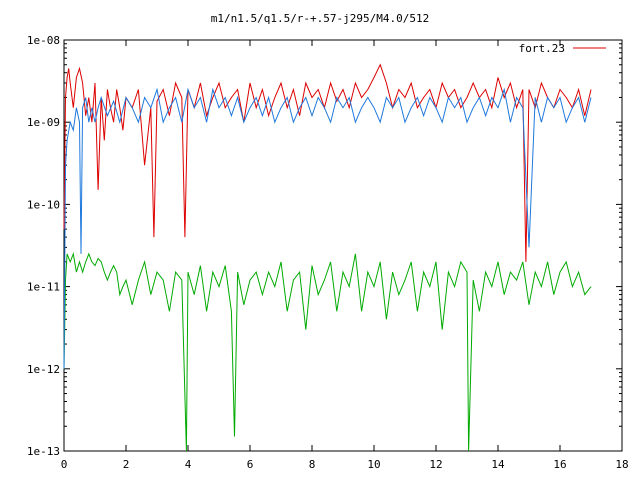  What do you see at coordinates (43, 204) in the screenshot?
I see `y-tick-label: 1e-10` at bounding box center [43, 204].